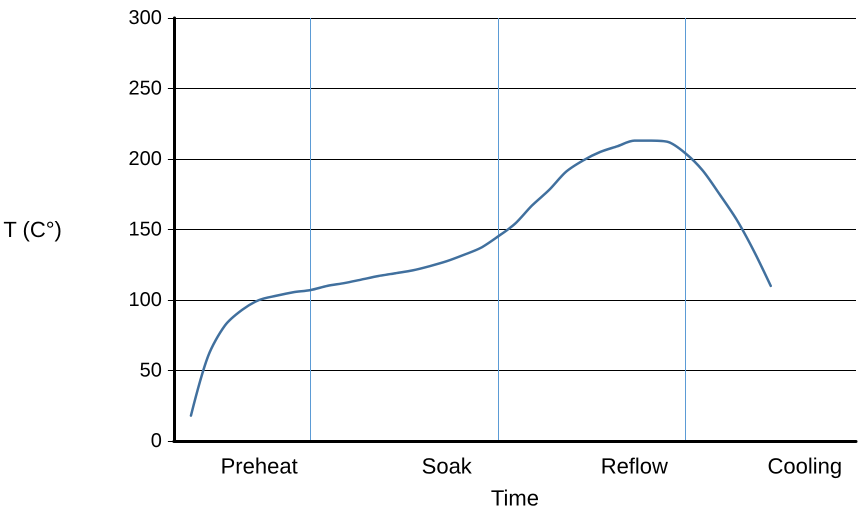  Describe the element at coordinates (259, 466) in the screenshot. I see `x-tick-label: Preheat` at that location.